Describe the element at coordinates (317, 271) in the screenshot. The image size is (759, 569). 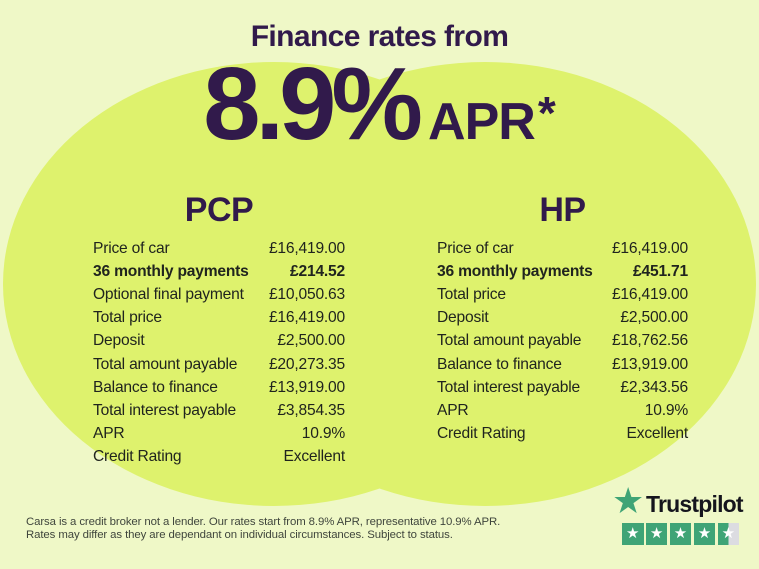
I see `row-value: £214.52` at that location.